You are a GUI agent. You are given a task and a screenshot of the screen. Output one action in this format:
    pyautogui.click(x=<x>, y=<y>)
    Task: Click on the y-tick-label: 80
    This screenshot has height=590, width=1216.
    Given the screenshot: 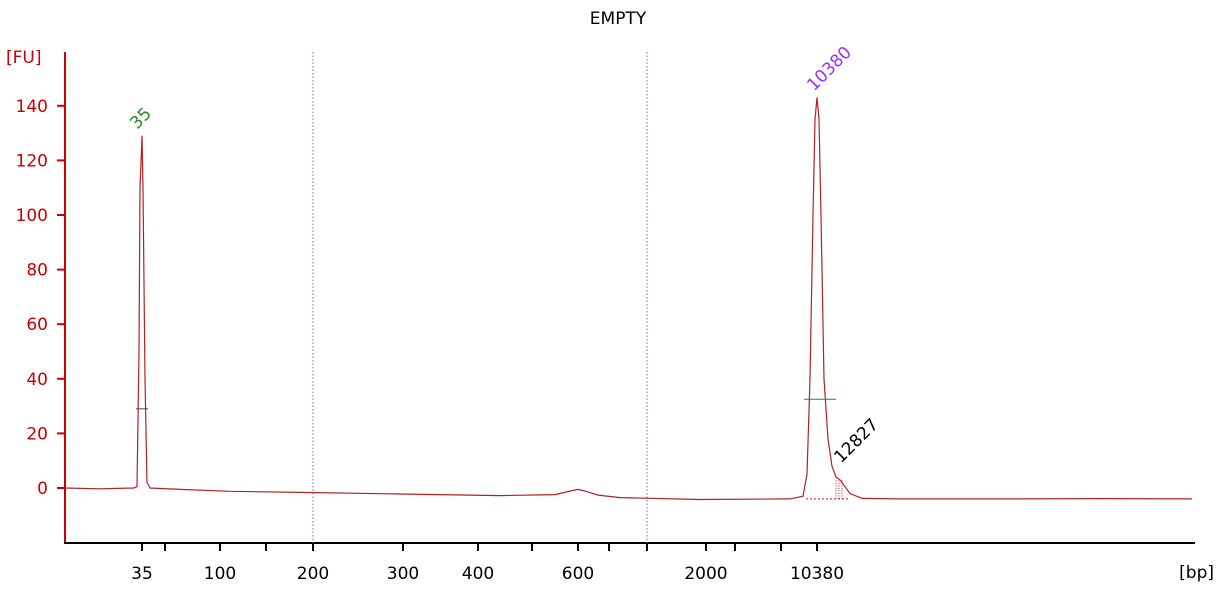 What is the action you would take?
    pyautogui.click(x=37, y=271)
    